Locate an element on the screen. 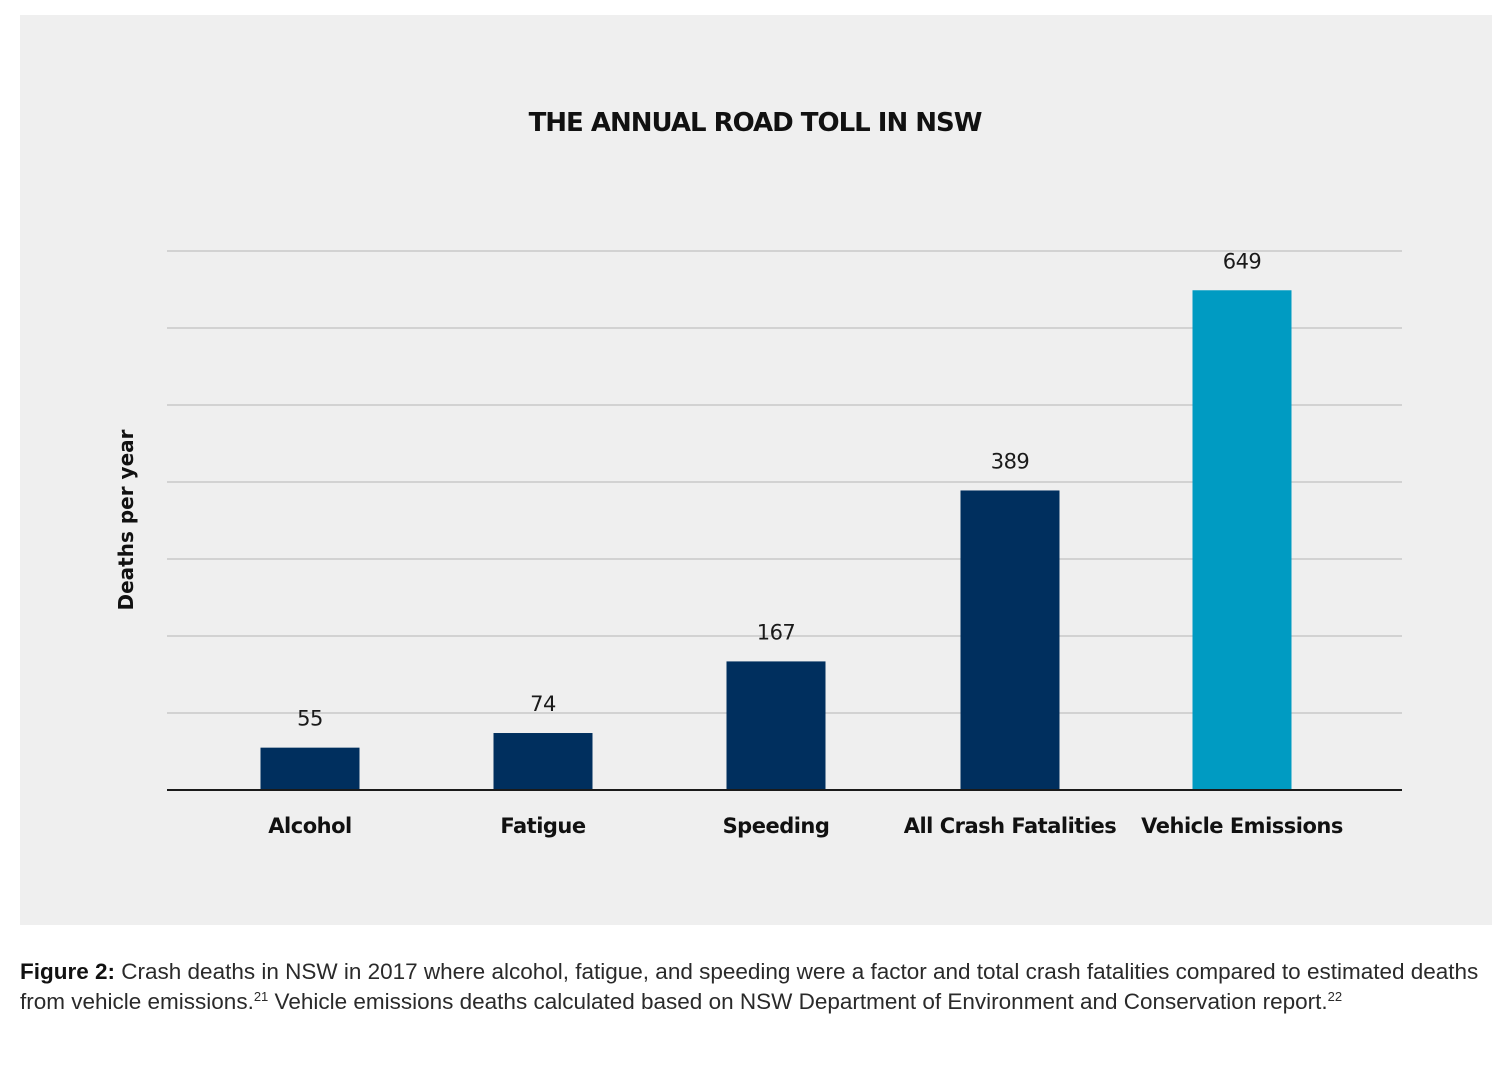 This screenshot has height=1068, width=1510. bar-fatigue is located at coordinates (543, 761).